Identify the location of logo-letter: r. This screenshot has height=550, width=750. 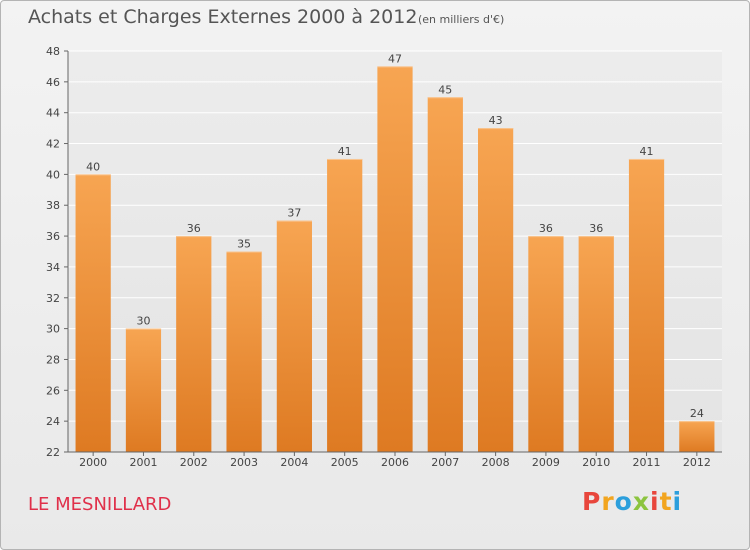
(608, 501).